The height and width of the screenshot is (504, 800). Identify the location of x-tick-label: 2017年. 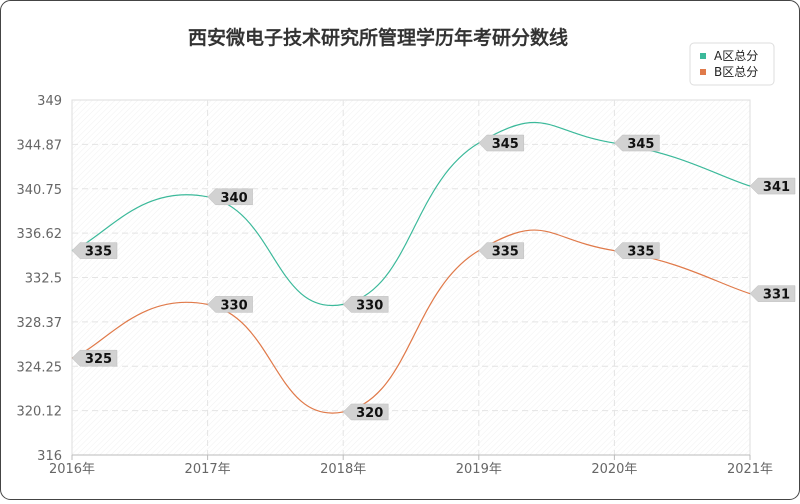
(208, 469).